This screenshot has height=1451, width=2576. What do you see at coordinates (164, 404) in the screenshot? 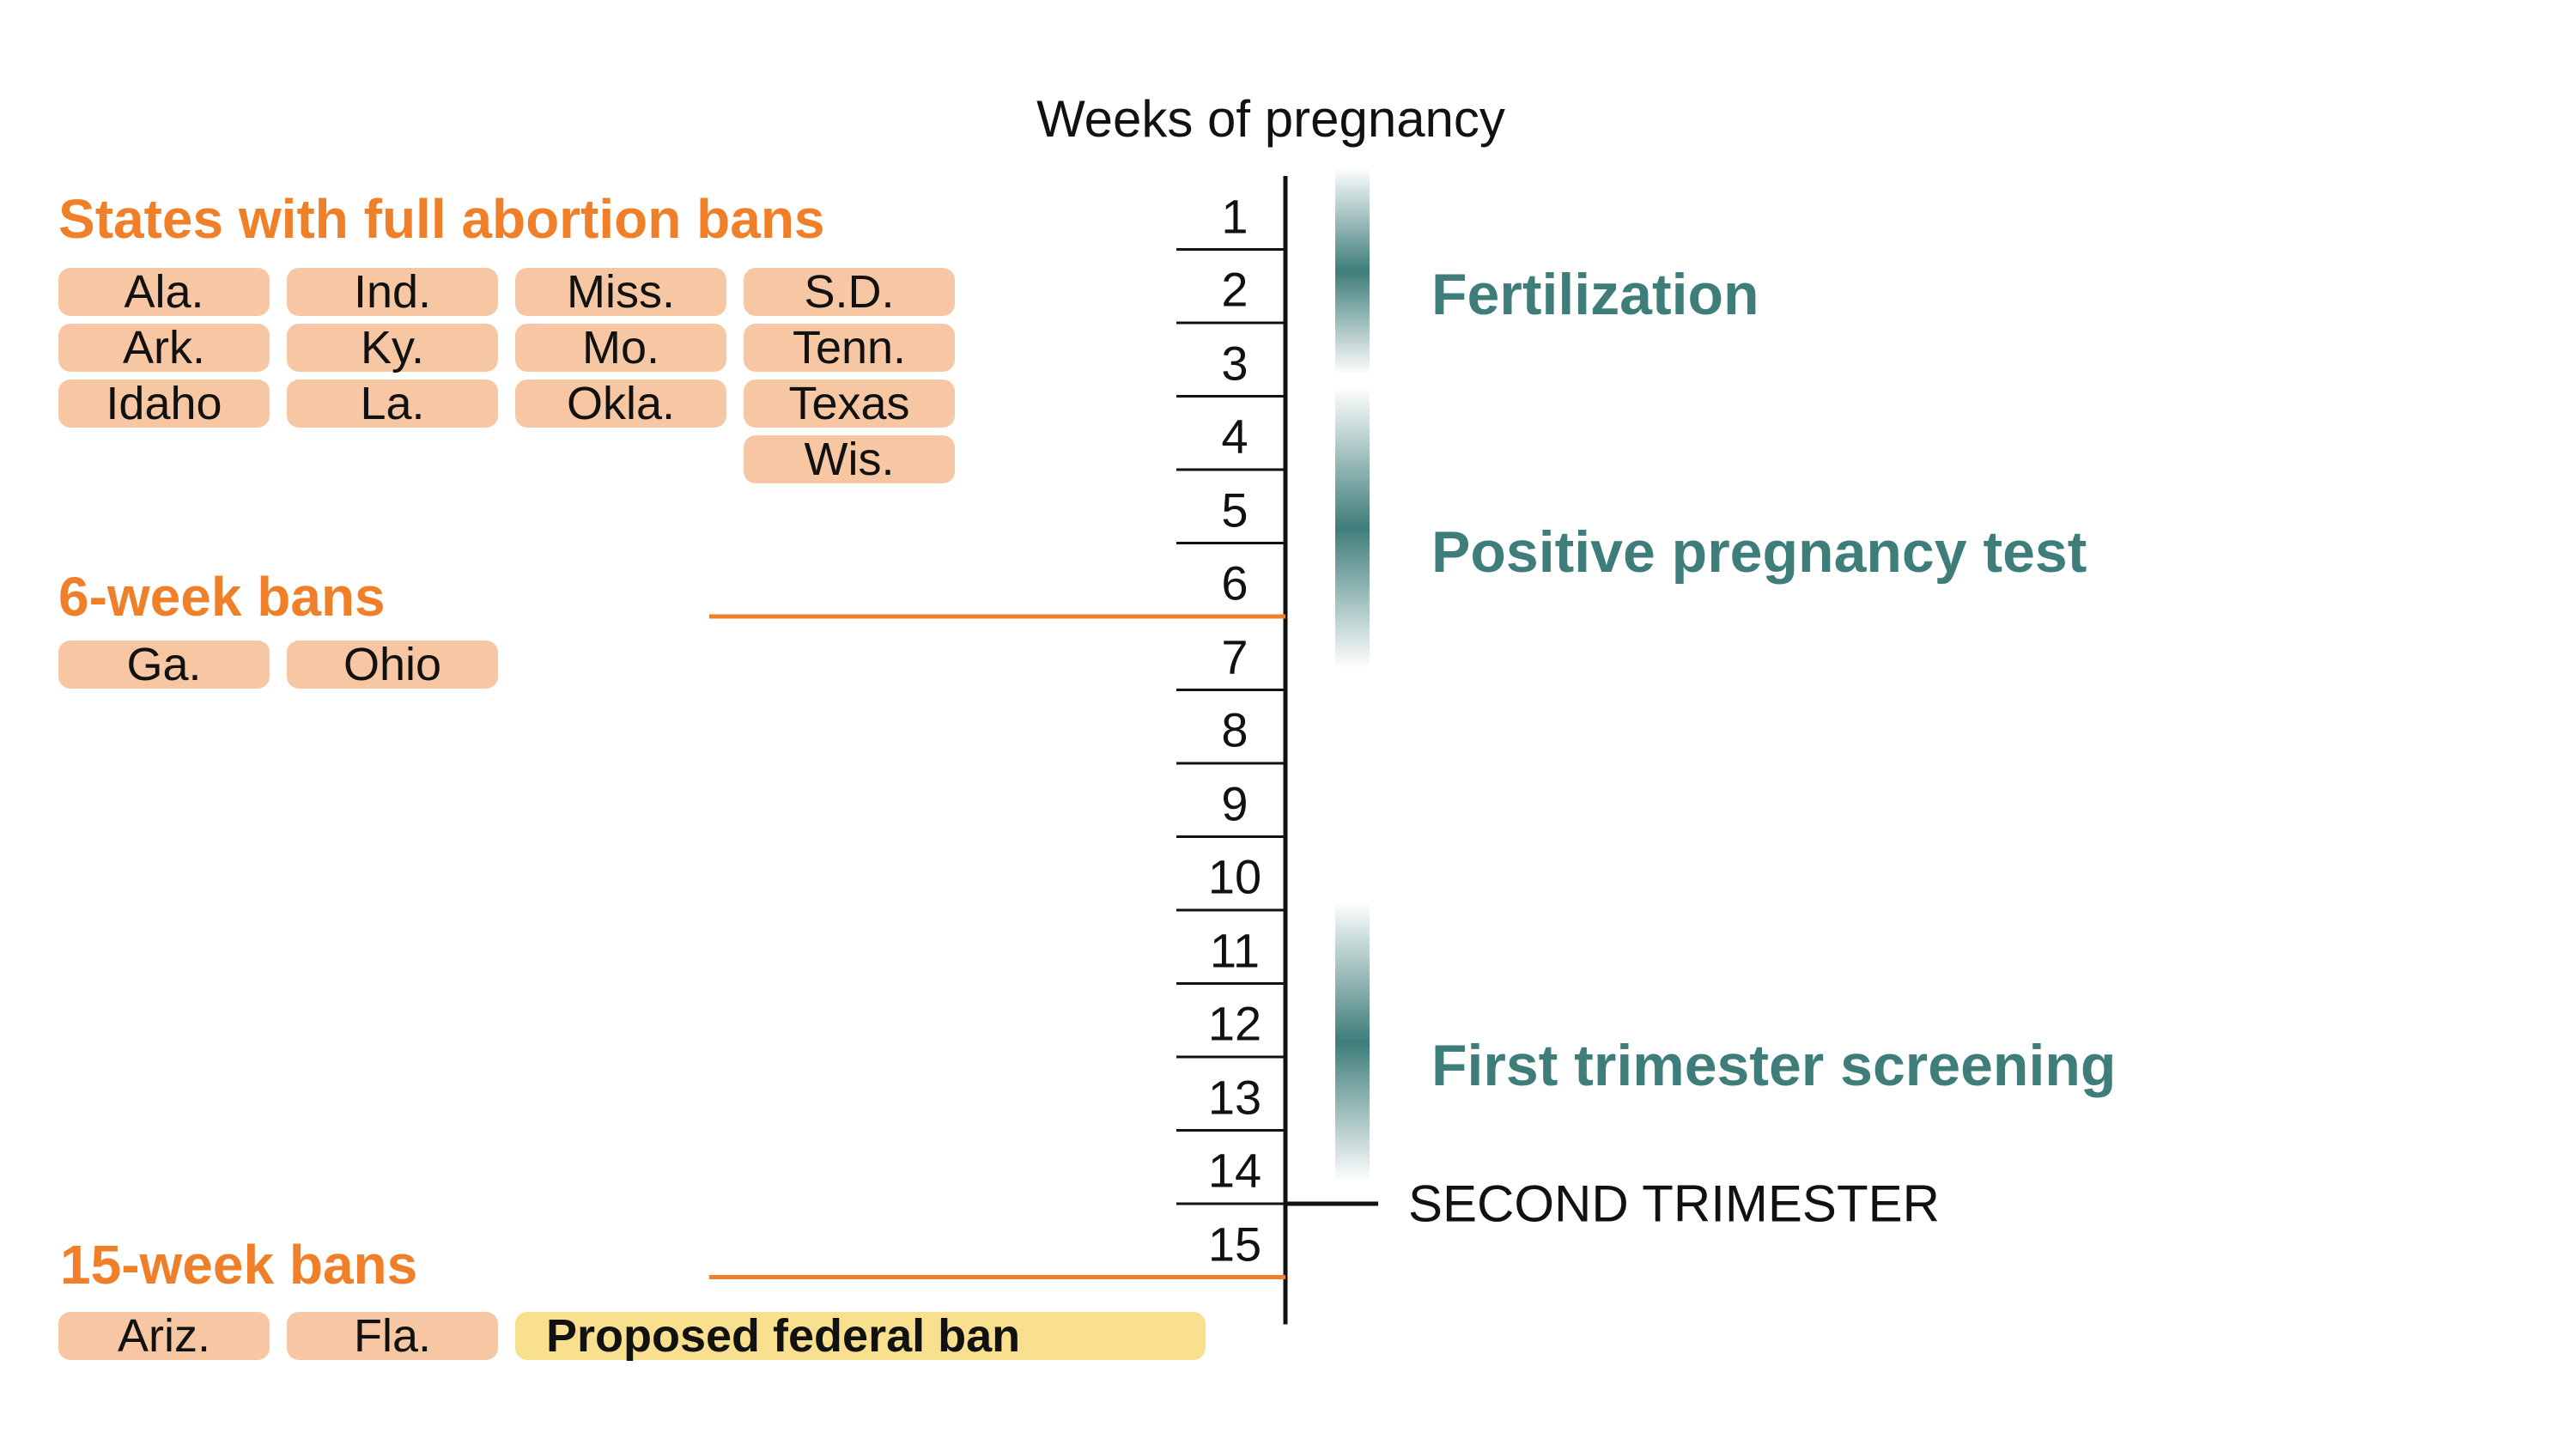
I see `state-pill: Idaho` at bounding box center [164, 404].